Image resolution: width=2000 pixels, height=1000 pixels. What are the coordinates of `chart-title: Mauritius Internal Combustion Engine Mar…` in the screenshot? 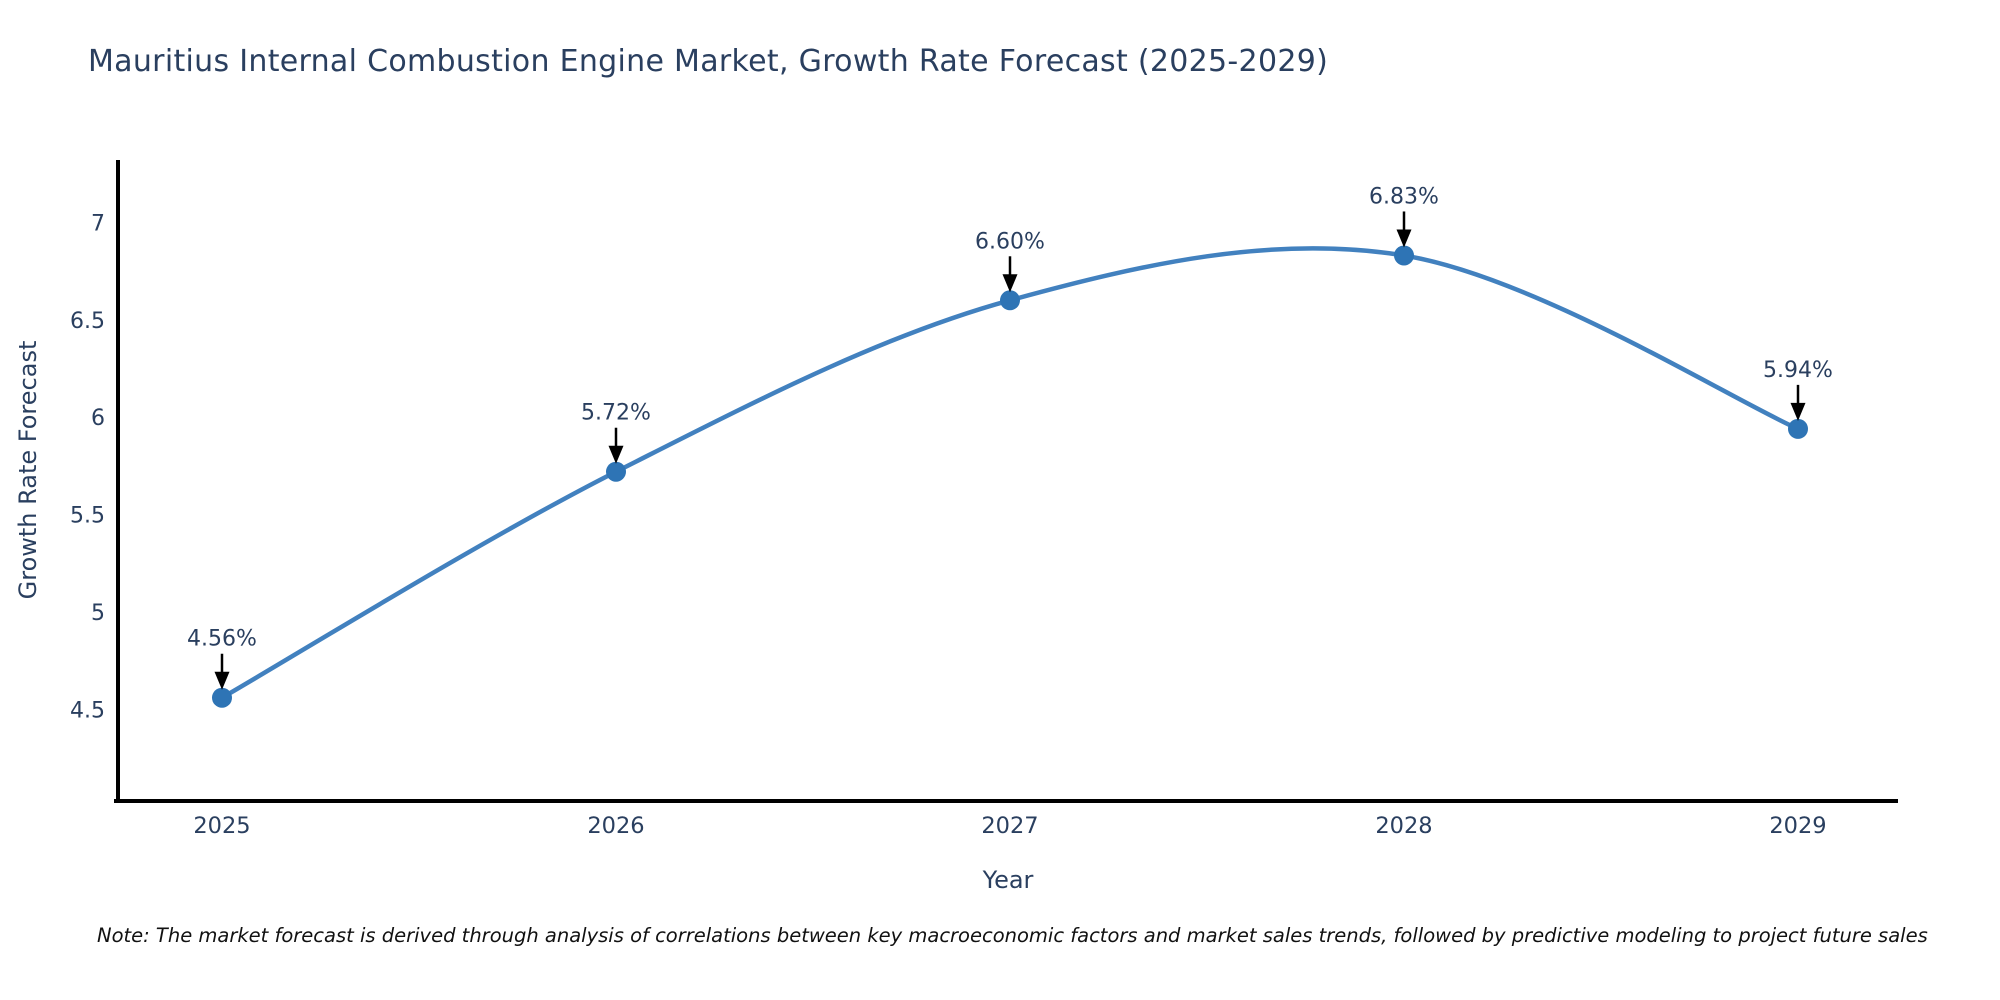 It's located at (708, 61).